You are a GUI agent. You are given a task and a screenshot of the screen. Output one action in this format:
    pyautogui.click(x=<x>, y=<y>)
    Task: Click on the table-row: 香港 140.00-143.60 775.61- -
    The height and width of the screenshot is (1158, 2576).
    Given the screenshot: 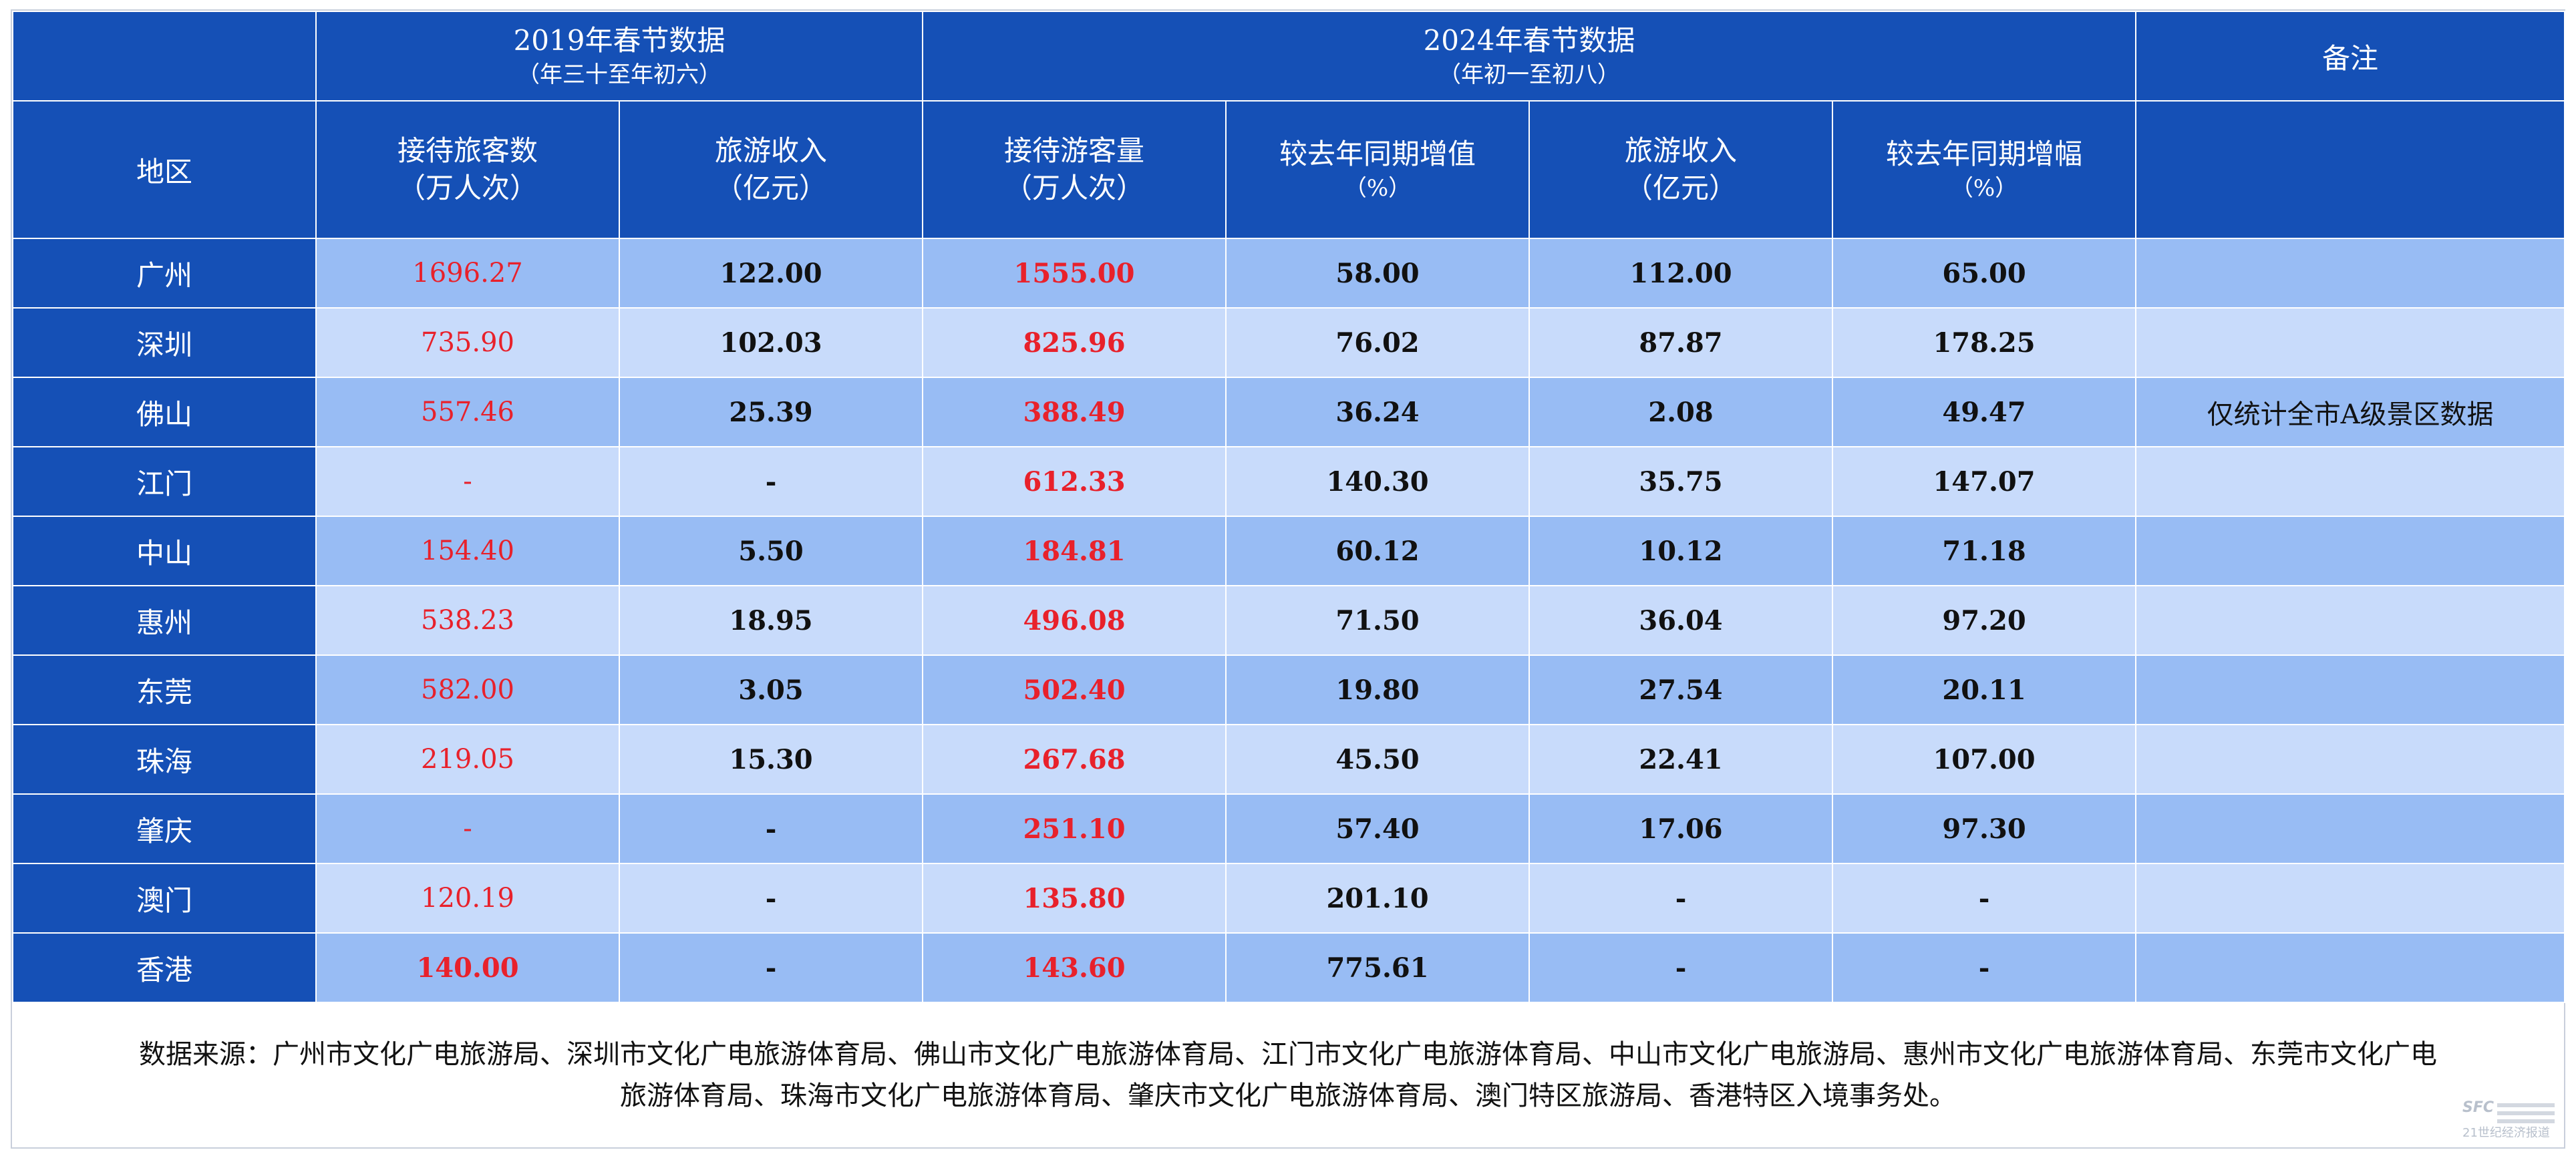 What is the action you would take?
    pyautogui.click(x=1289, y=968)
    